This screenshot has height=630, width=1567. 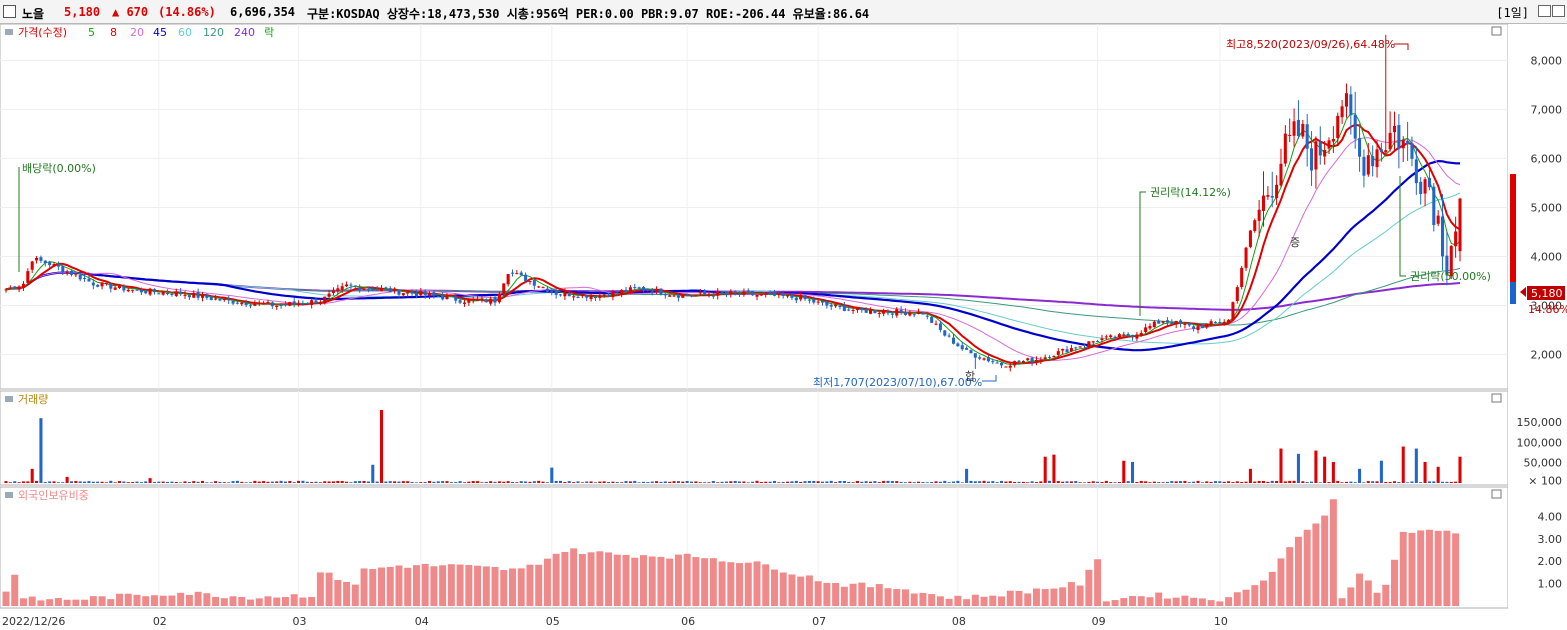 What do you see at coordinates (1538, 245) in the screenshot?
I see `current-price-tag: 5,180 14.86%` at bounding box center [1538, 245].